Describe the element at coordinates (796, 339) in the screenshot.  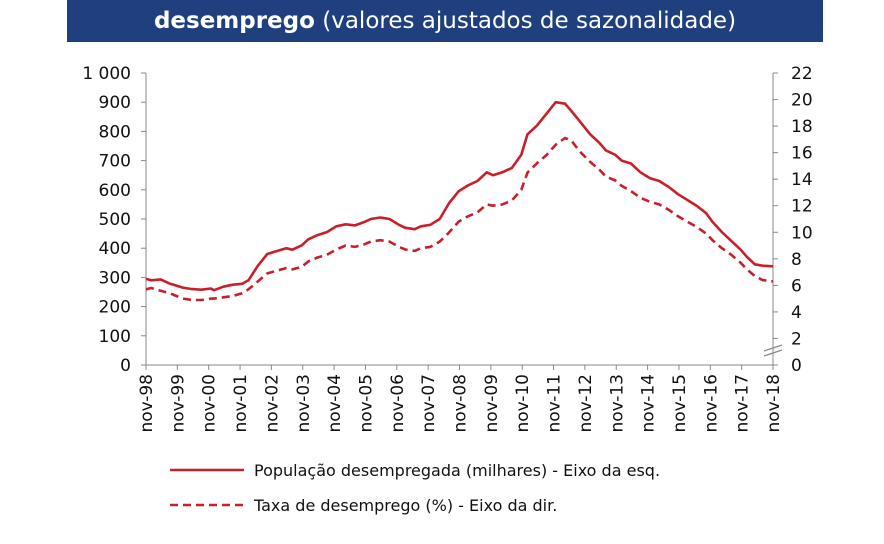
I see `right-y-tick-label: 2` at that location.